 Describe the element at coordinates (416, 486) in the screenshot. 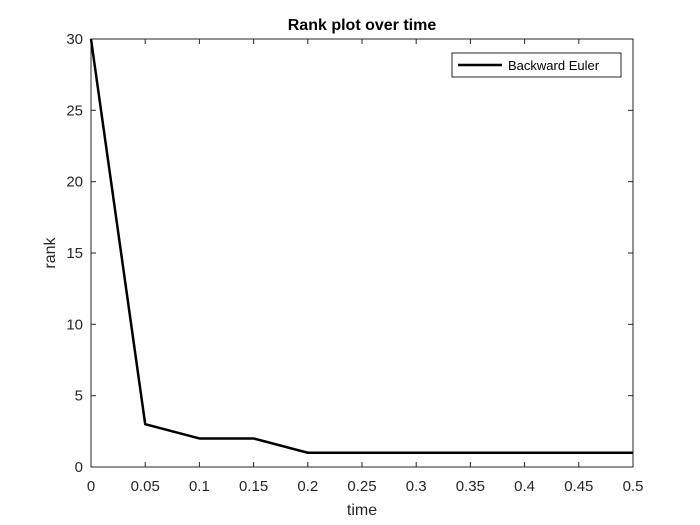

I see `x-tick-label: 0.3` at that location.